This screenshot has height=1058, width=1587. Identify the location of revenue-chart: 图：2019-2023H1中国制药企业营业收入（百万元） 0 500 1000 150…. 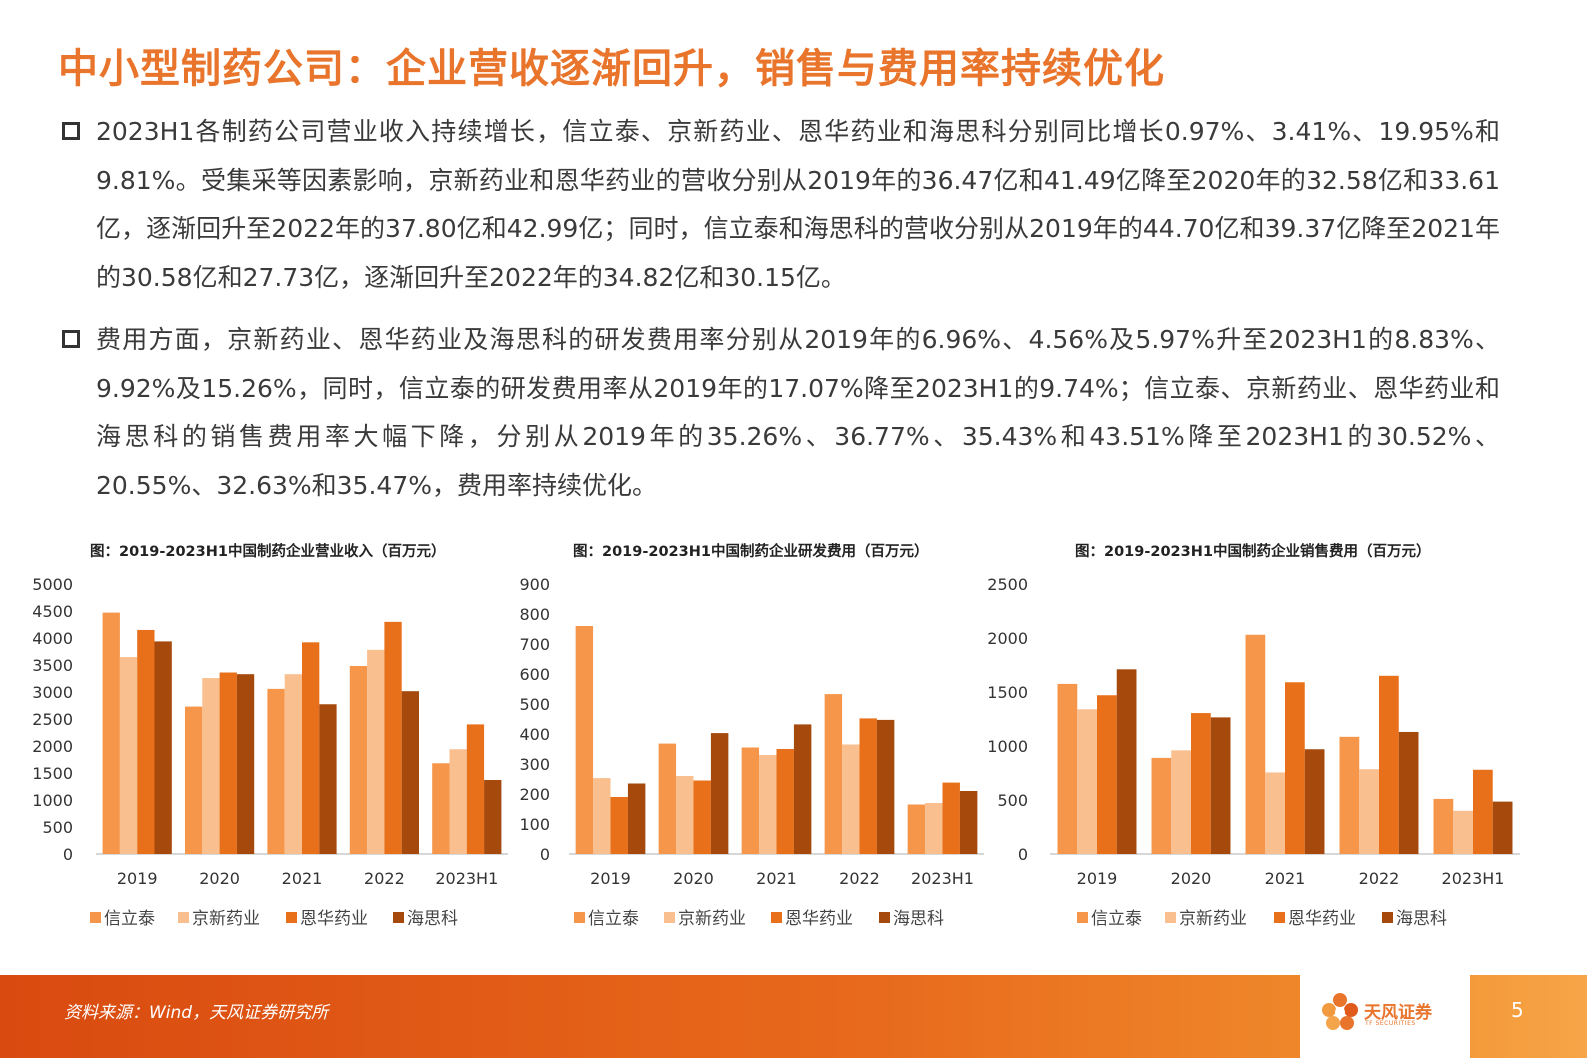
(270, 744).